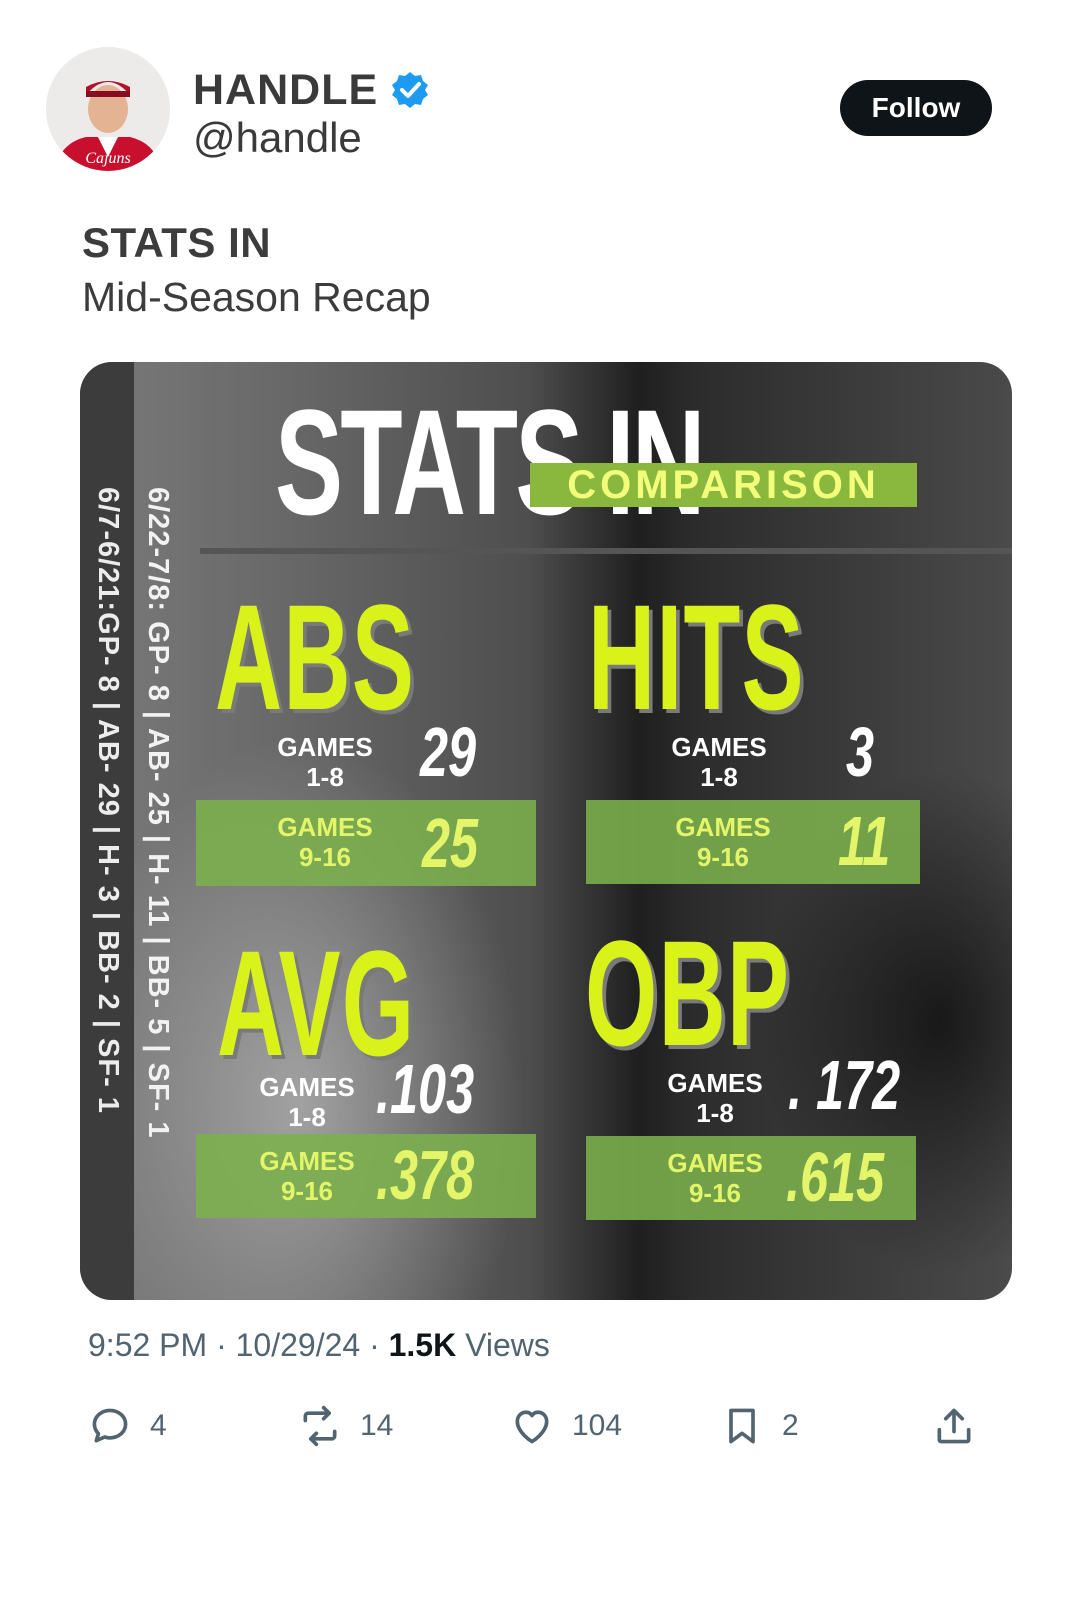 Image resolution: width=1080 pixels, height=1600 pixels. I want to click on stat-avg-period-2-band: GAMES 9-16 .378, so click(366, 1176).